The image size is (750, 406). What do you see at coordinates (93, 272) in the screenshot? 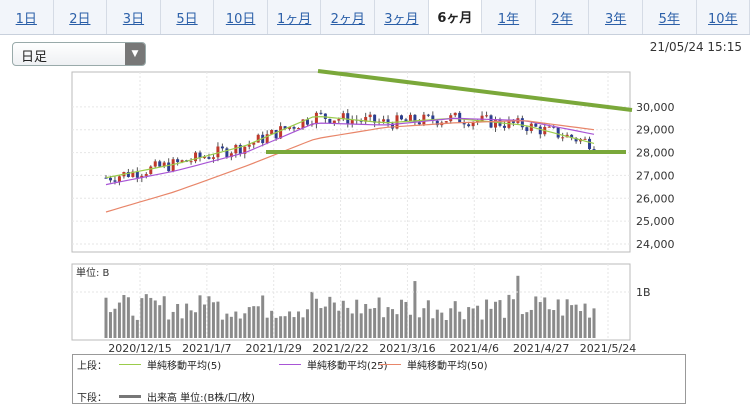
I see `volume-unit-label: 単位: B` at bounding box center [93, 272].